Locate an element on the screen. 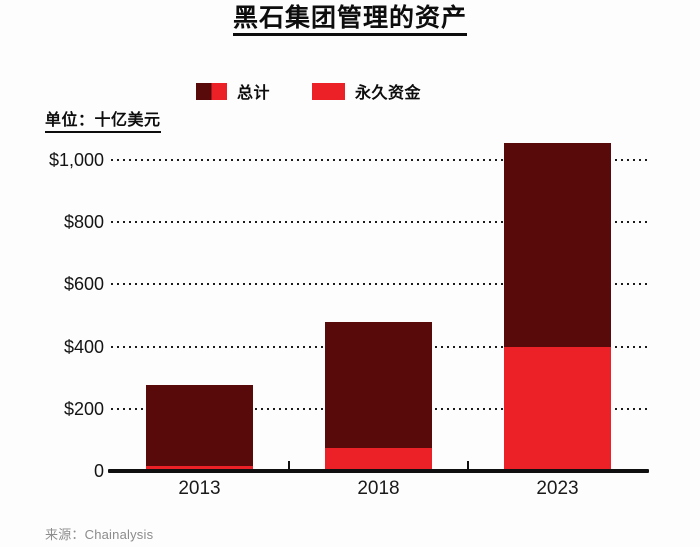  unit-label: 单位：十亿美元 is located at coordinates (103, 119).